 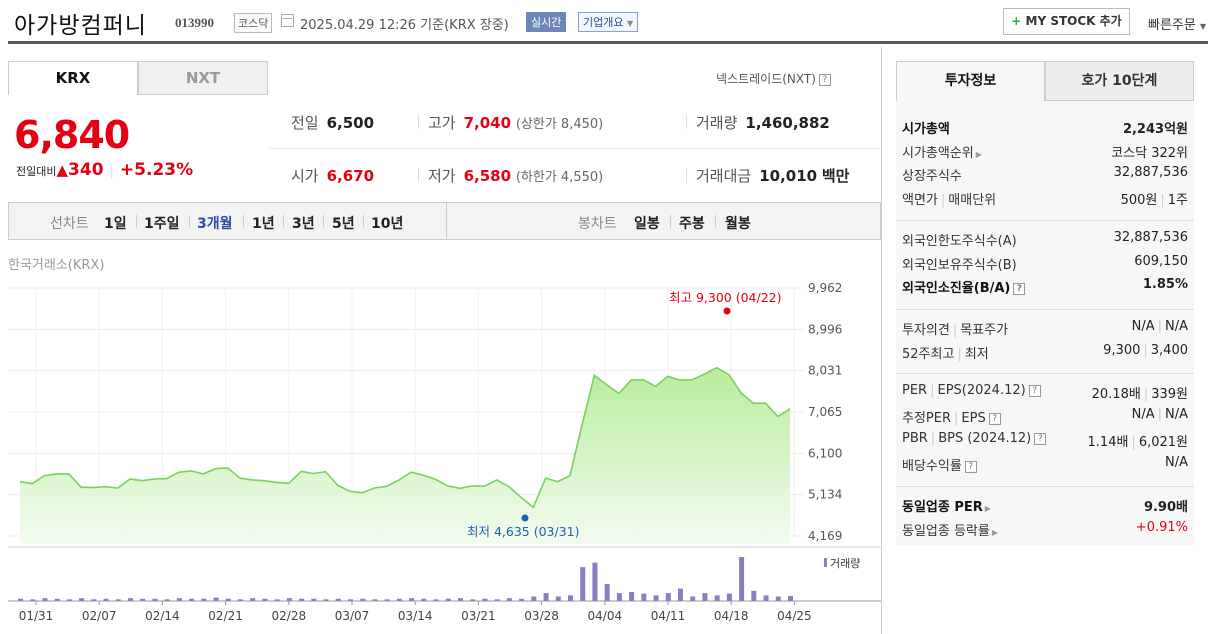 I want to click on change-percent: +5.23%, so click(x=156, y=170).